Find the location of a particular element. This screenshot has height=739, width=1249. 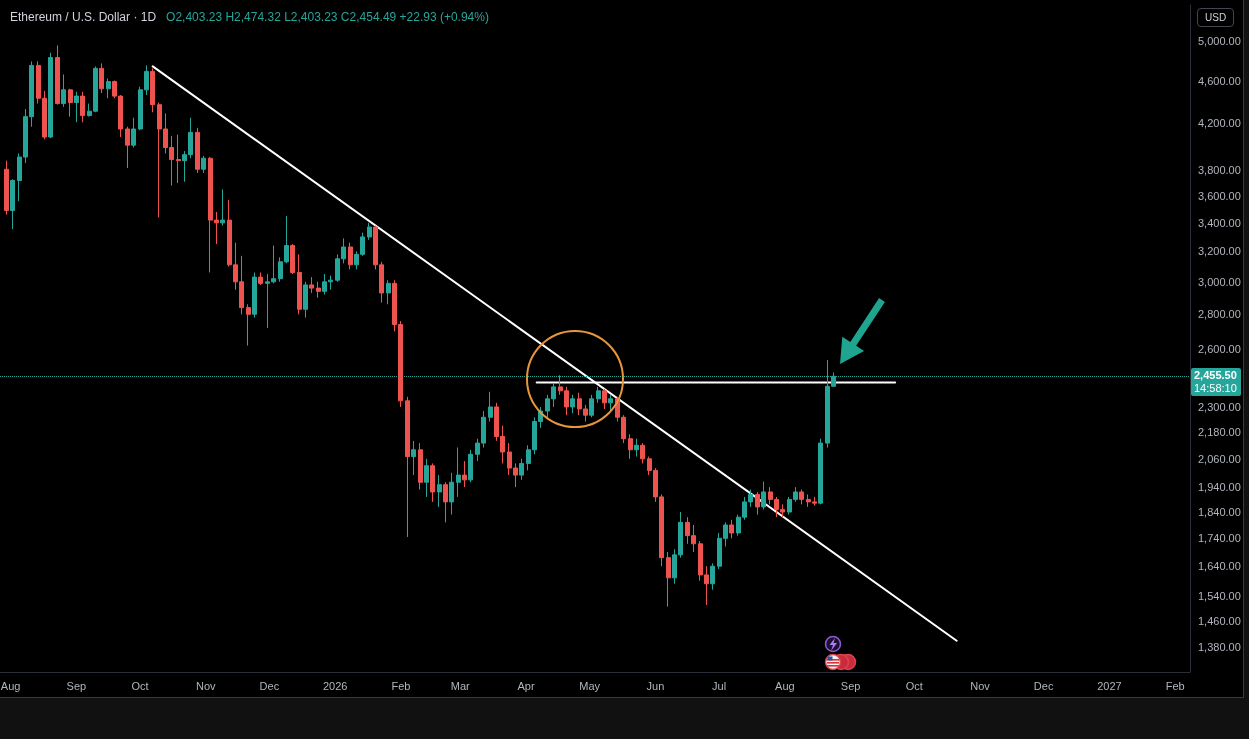

chart-subtitle: O2,403.23 H2,474.32 L2,403.23 C2,454.49 +22.93 (+0.94%) is located at coordinates (327, 17).